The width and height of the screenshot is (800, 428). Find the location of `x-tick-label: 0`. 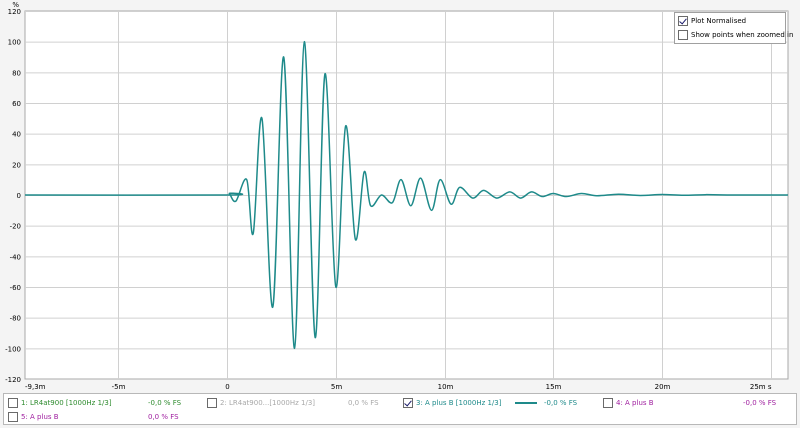

x-tick-label: 0 is located at coordinates (227, 386).